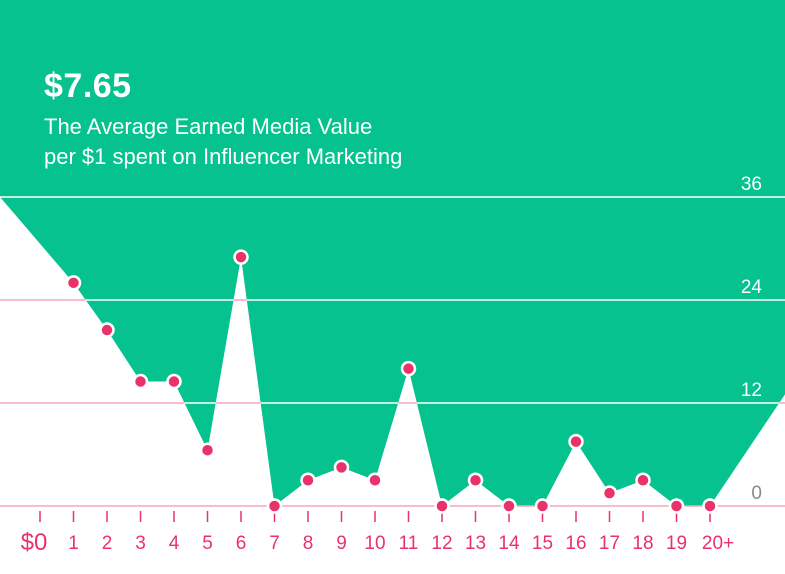  Describe the element at coordinates (752, 339) in the screenshot. I see `y-axis-labels: 0 12 24 36` at that location.